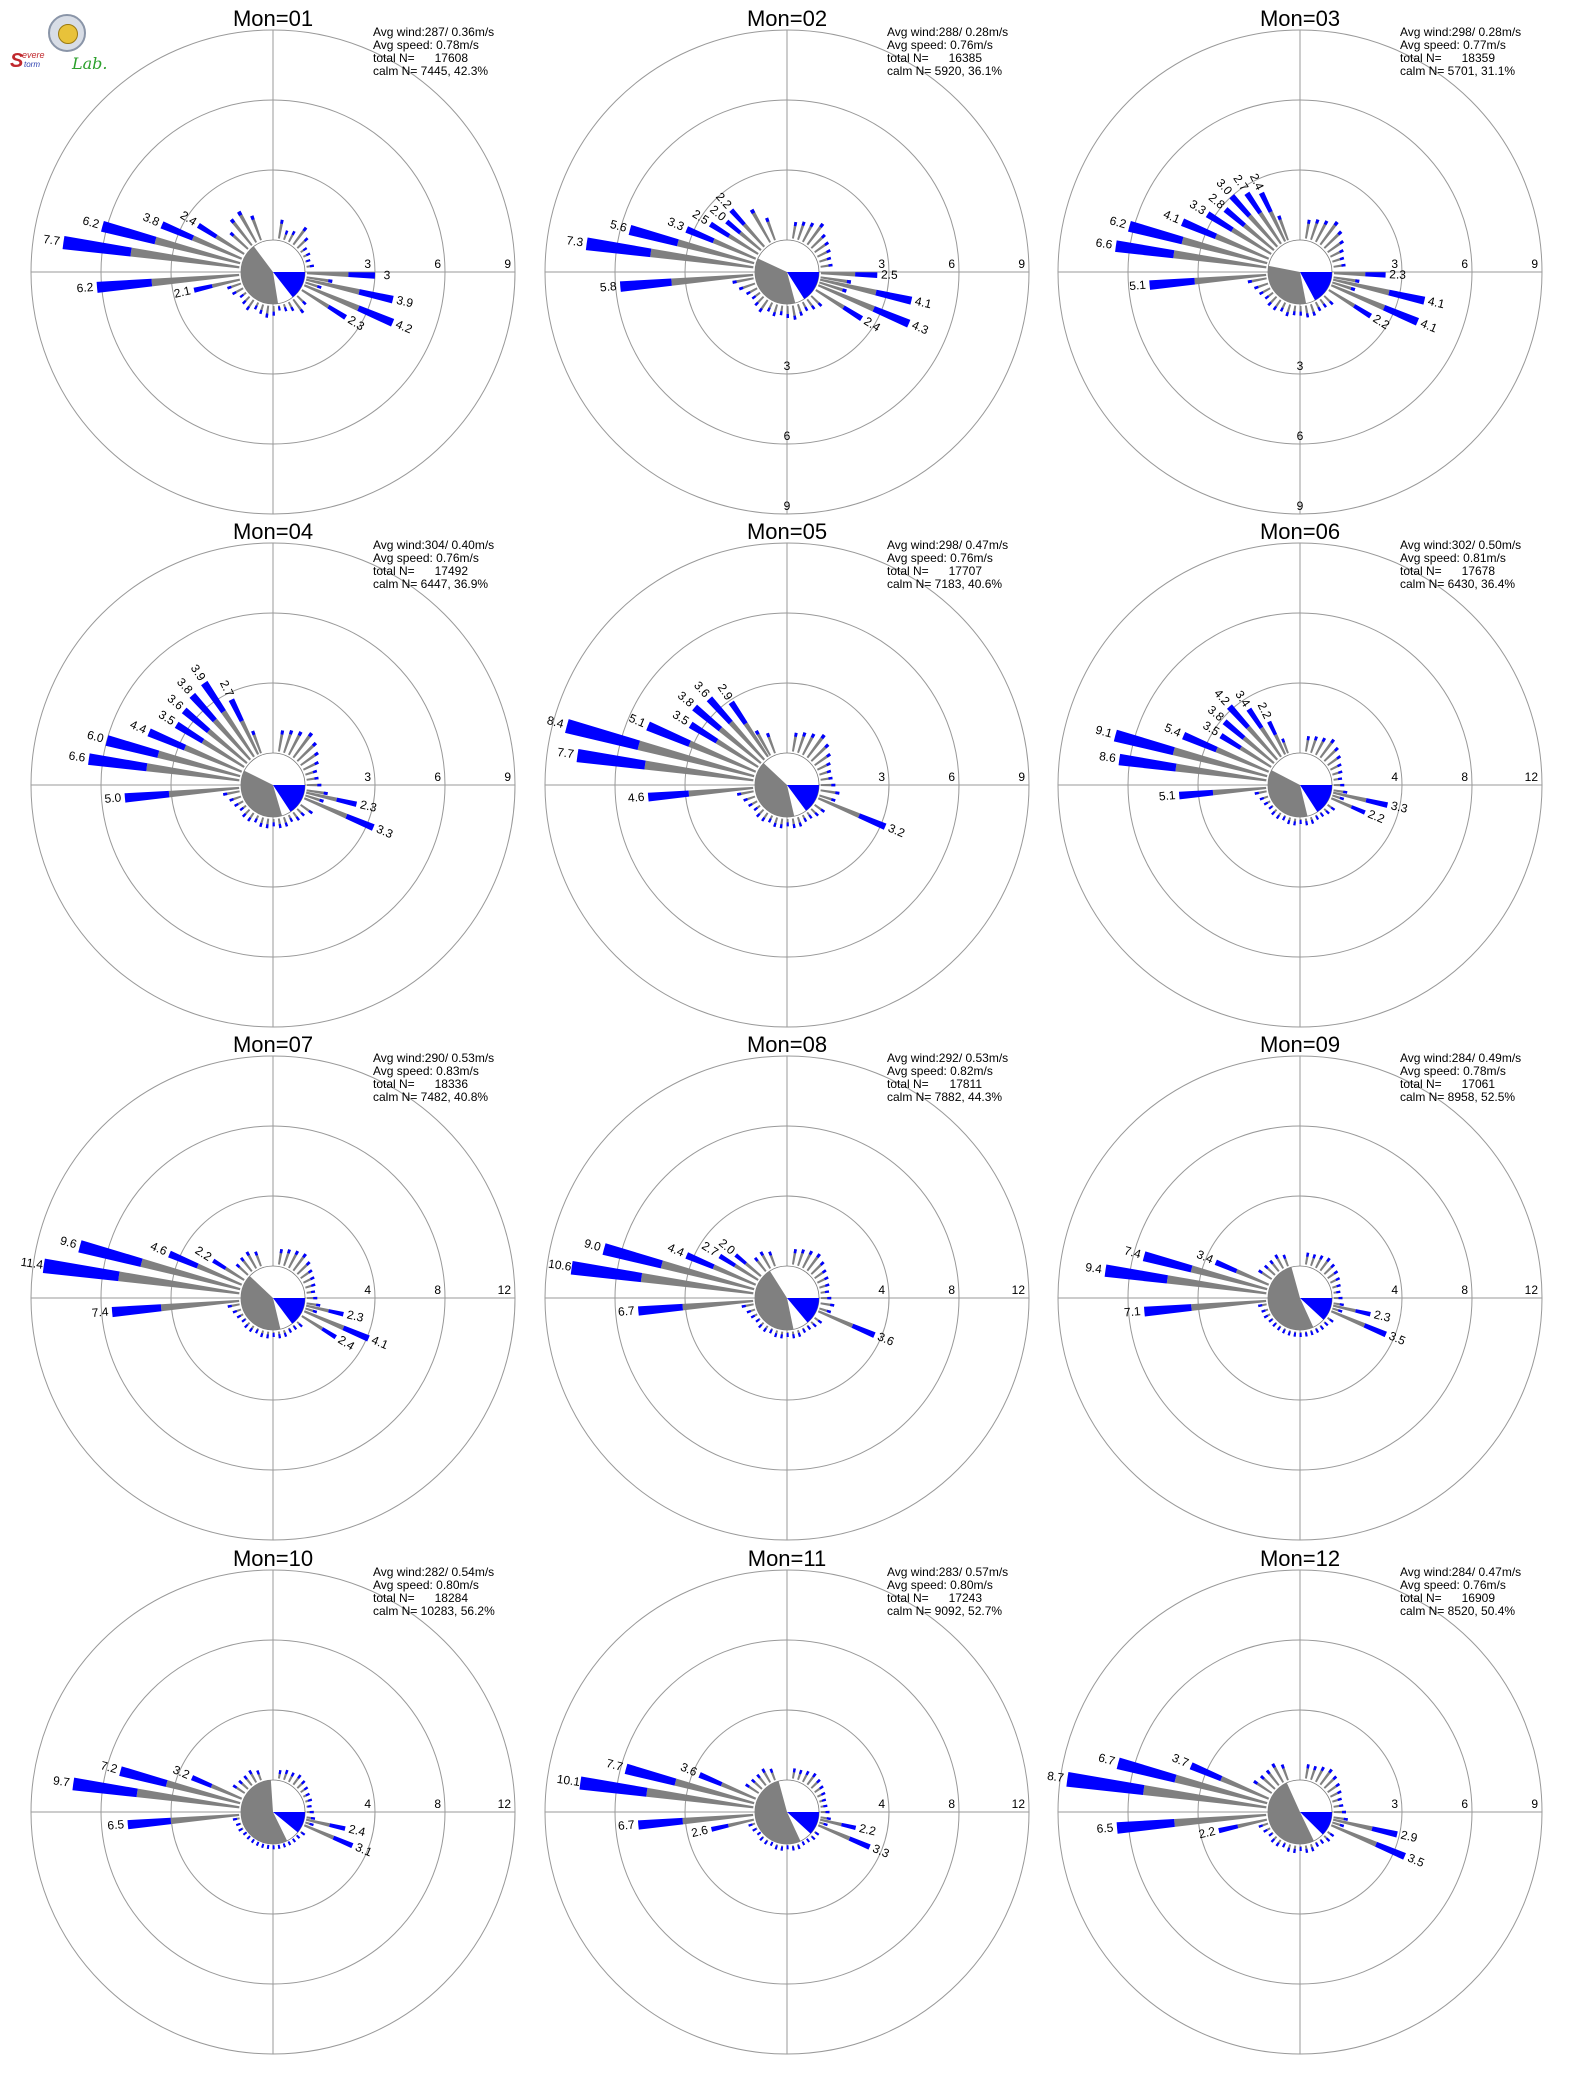 The height and width of the screenshot is (2090, 1580). I want to click on calm-n-text: calm N= 6430, 36.4%, so click(1457, 584).